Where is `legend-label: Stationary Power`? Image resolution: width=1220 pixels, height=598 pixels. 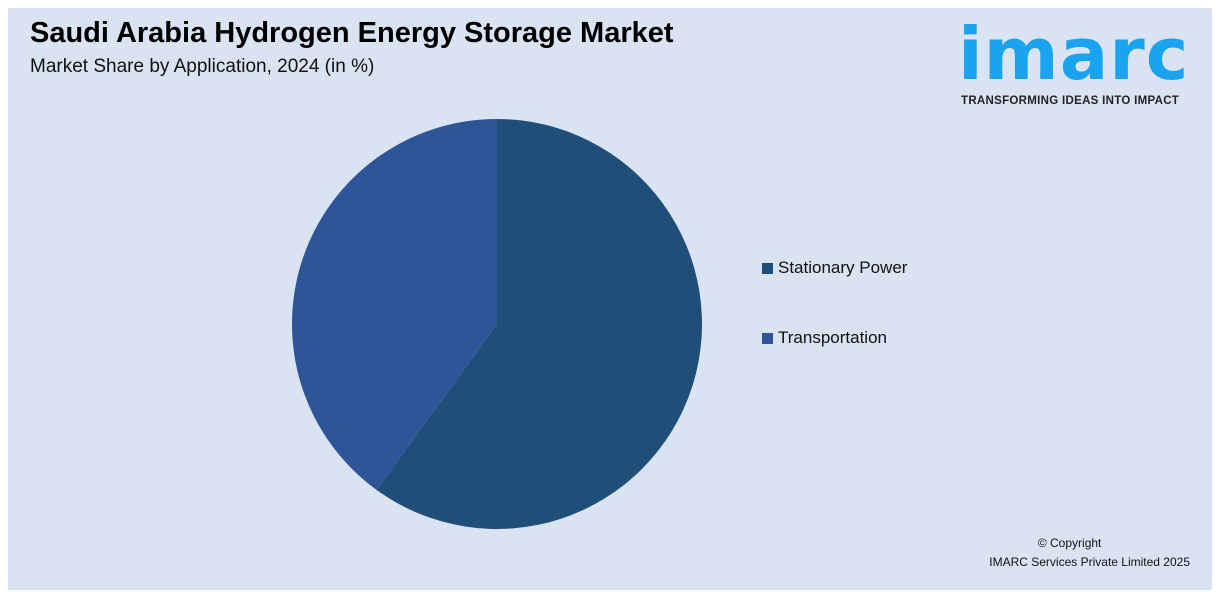 legend-label: Stationary Power is located at coordinates (843, 267).